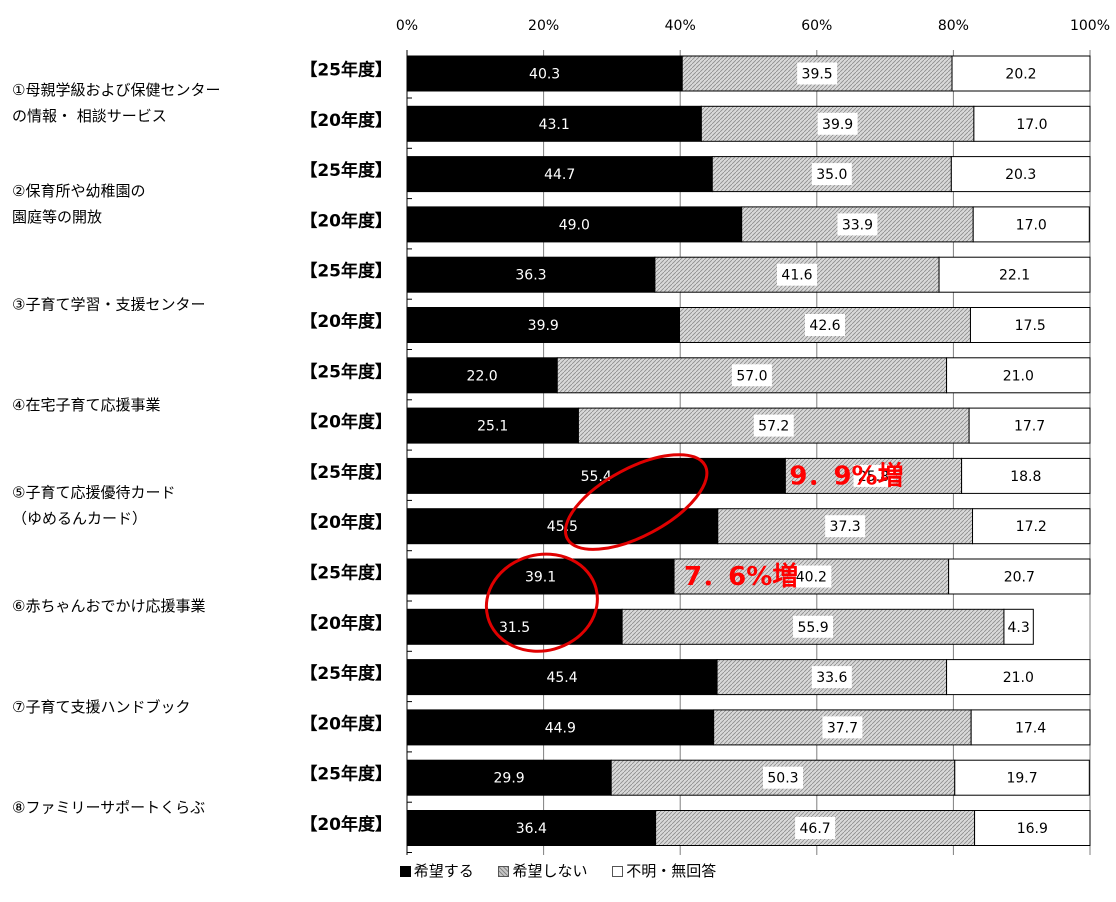  What do you see at coordinates (541, 602) in the screenshot?
I see `highlight-ellipse` at bounding box center [541, 602].